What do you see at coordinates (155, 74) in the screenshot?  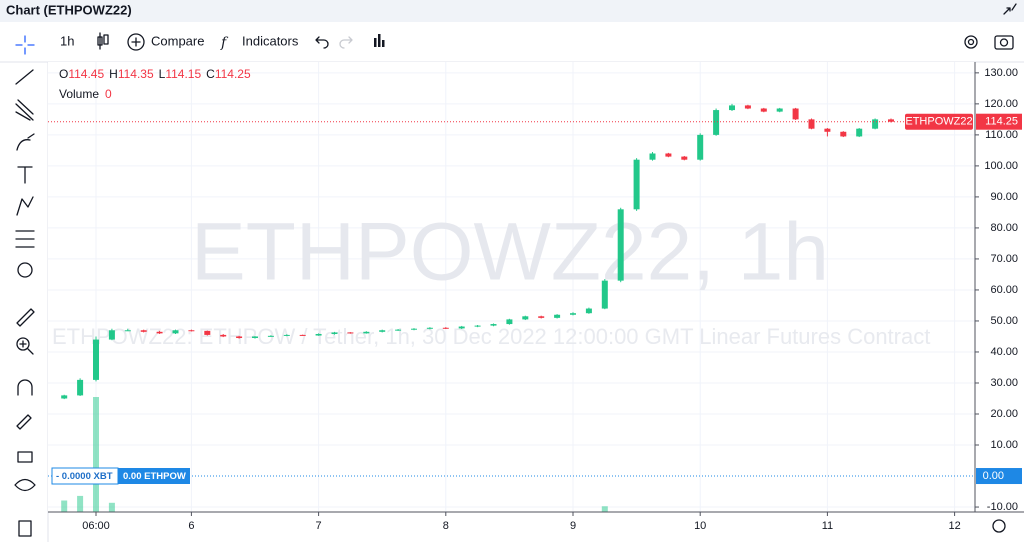 I see `ohlc-legend: O114.45 H114.35 L114.15 C114.25` at bounding box center [155, 74].